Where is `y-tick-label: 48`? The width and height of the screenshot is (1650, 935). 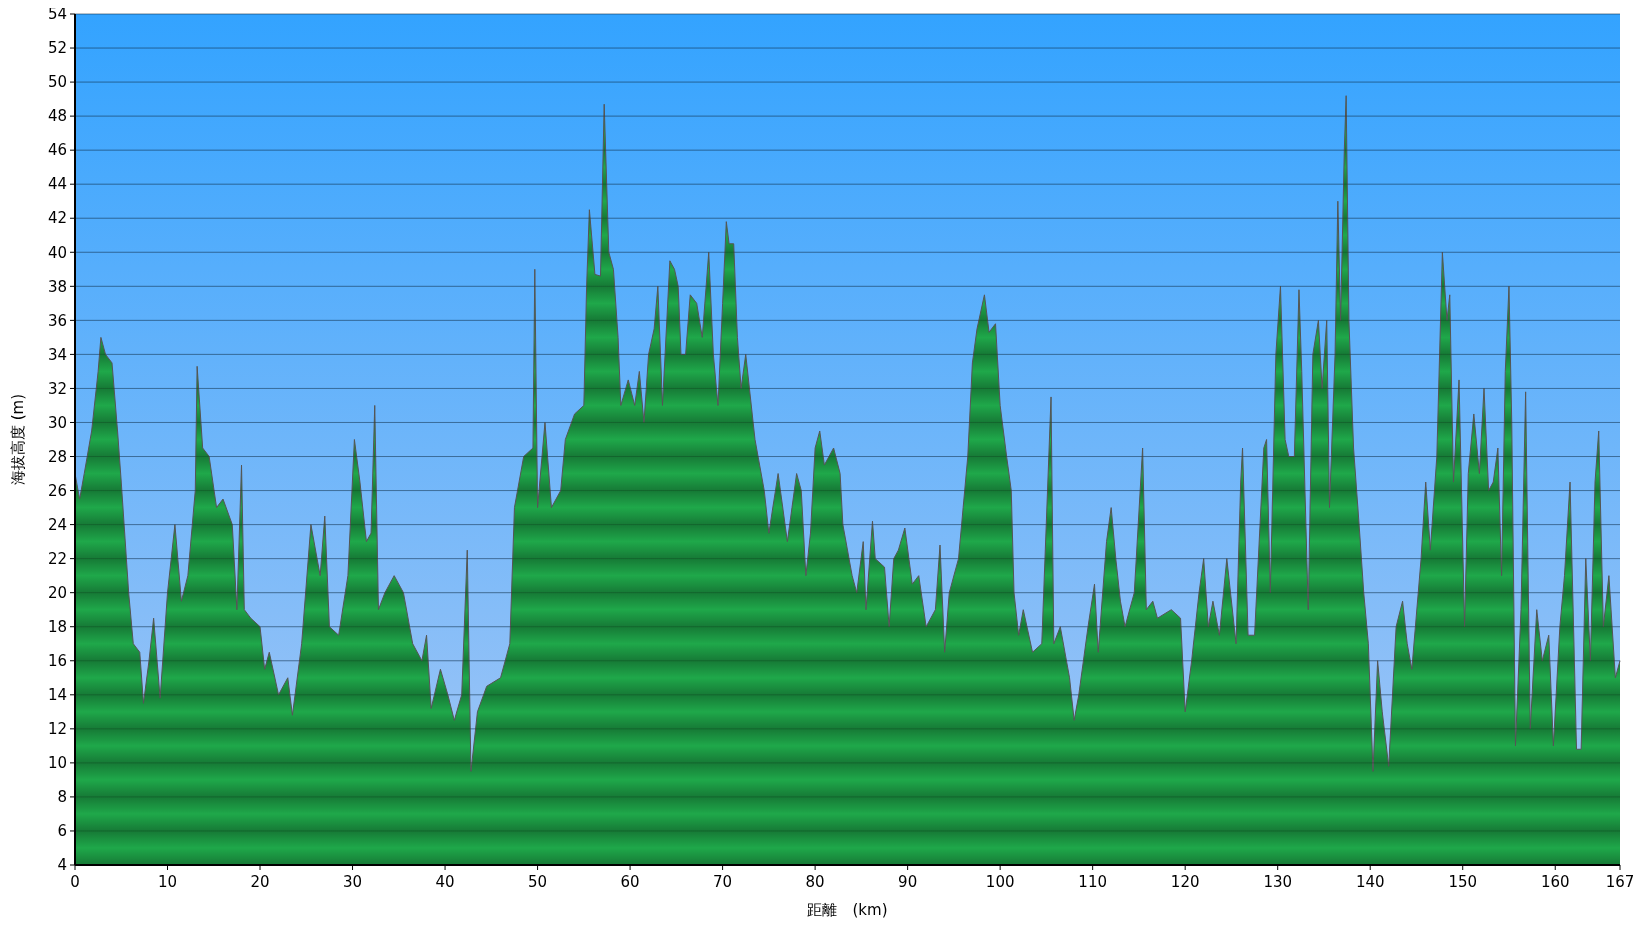
y-tick-label: 48 is located at coordinates (57, 116).